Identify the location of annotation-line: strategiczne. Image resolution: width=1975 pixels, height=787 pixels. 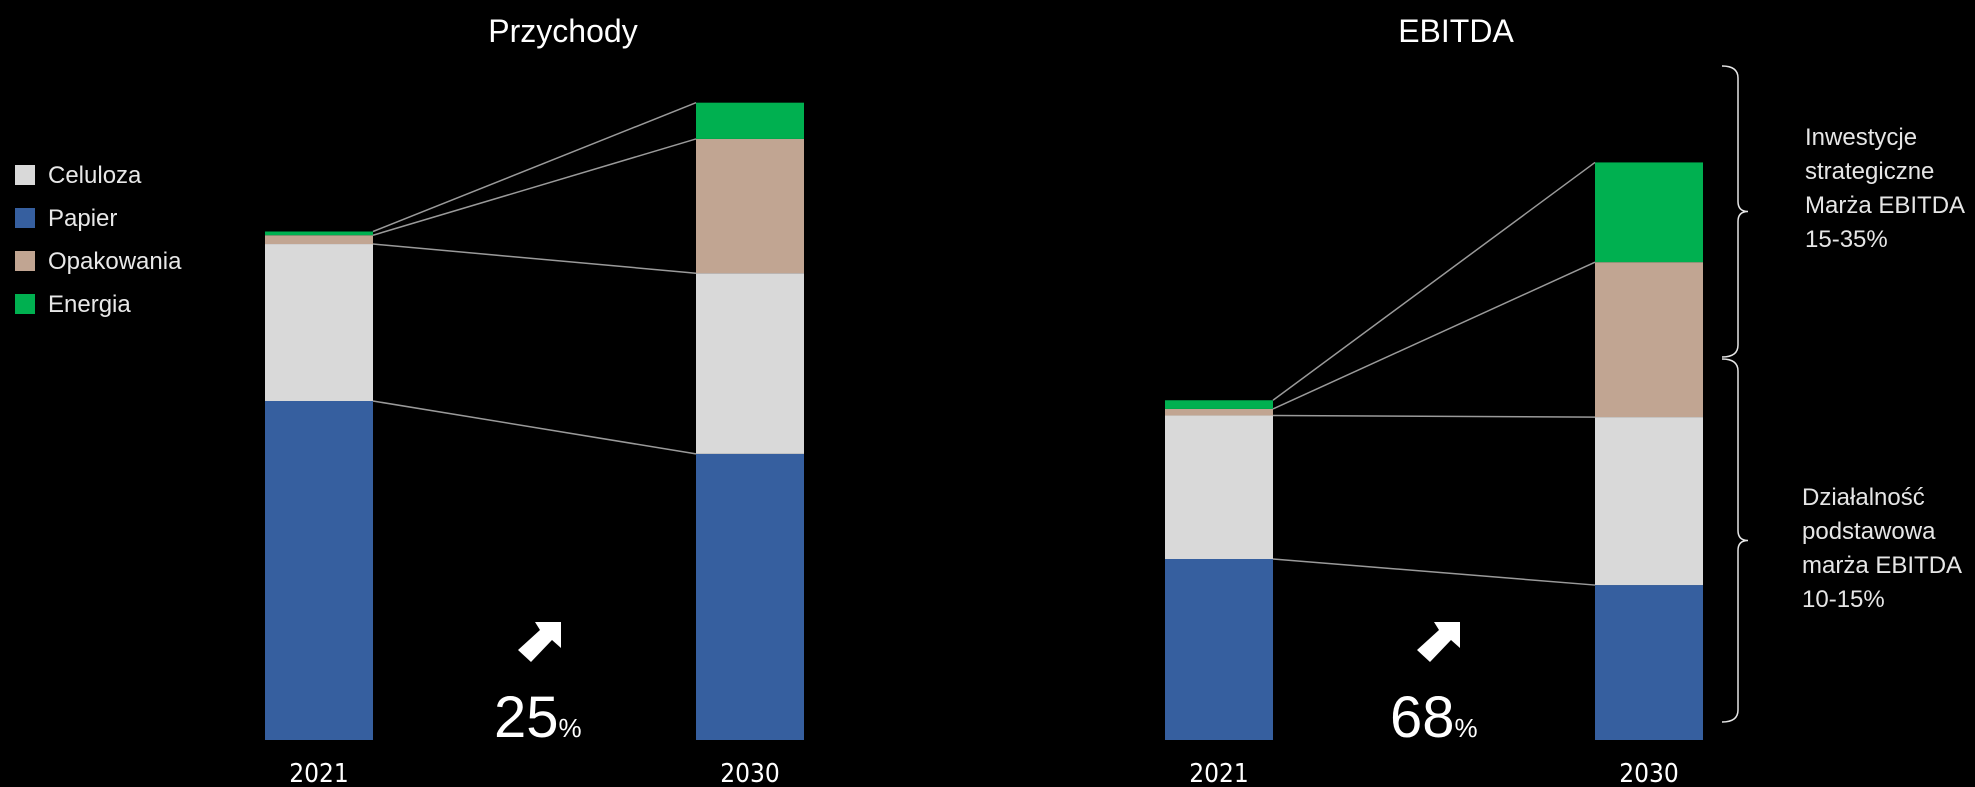
(1869, 171).